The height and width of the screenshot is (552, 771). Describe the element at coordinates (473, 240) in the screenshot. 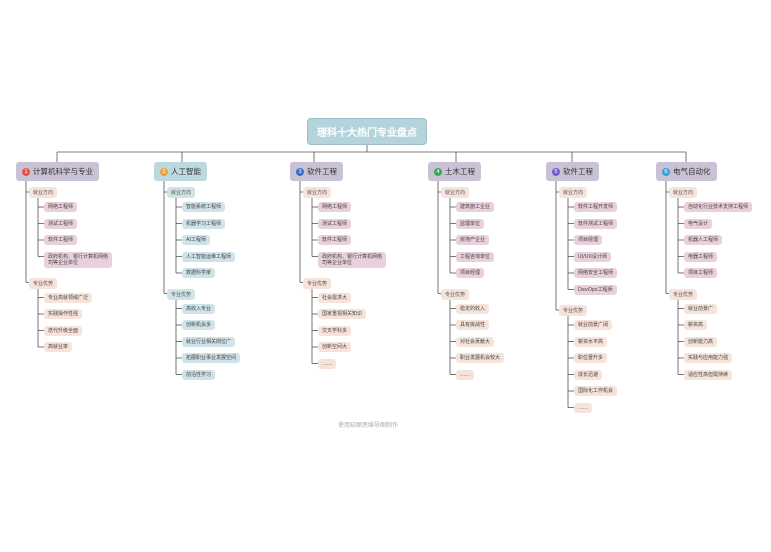

I see `leaf-node: 房地产企业` at that location.